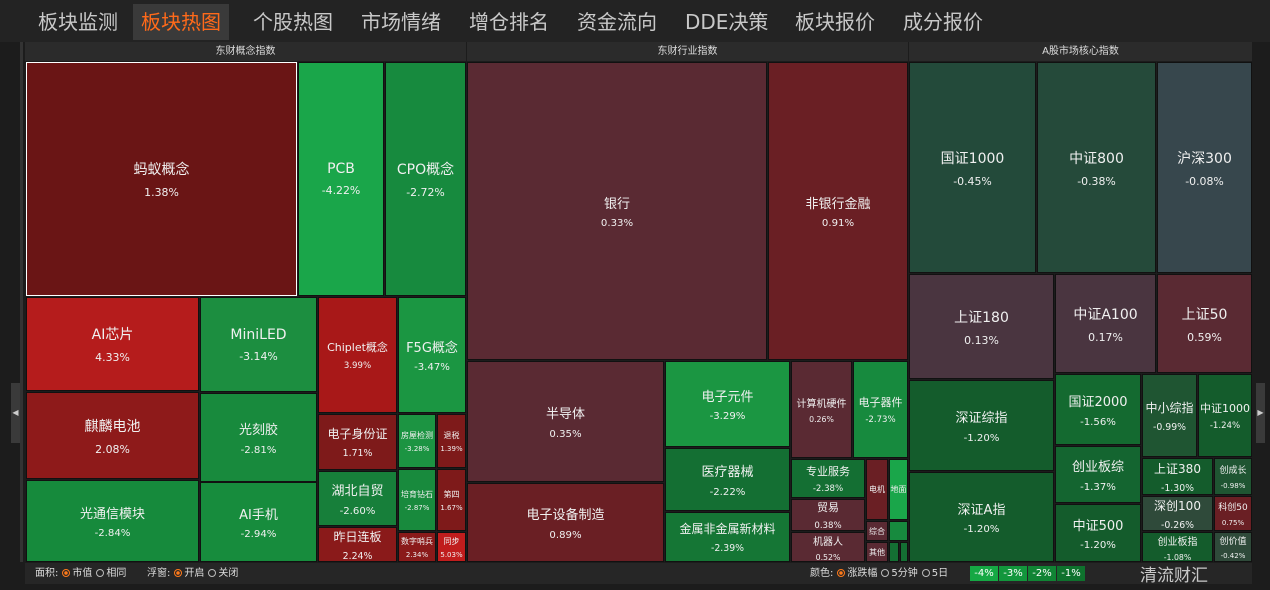 The width and height of the screenshot is (1270, 590). I want to click on tile: 计算机硬件 0.26%, so click(821, 409).